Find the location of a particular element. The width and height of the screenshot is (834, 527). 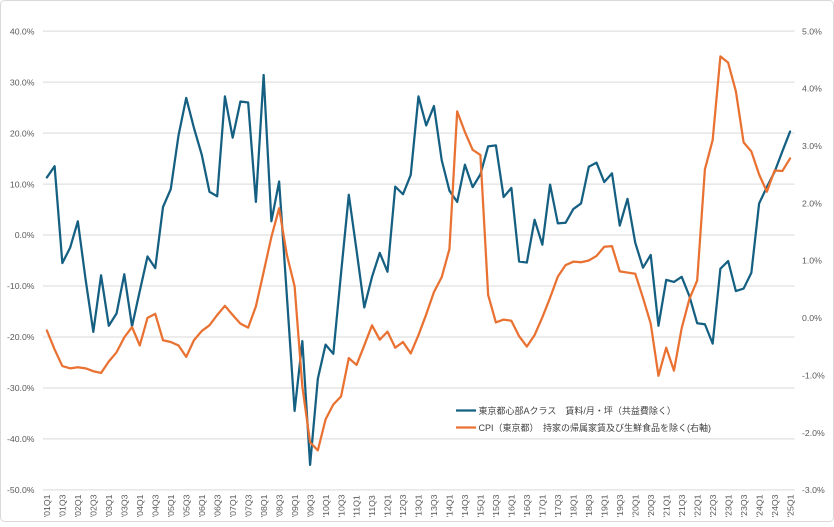

svg-text: '21Q3 is located at coordinates (682, 505).